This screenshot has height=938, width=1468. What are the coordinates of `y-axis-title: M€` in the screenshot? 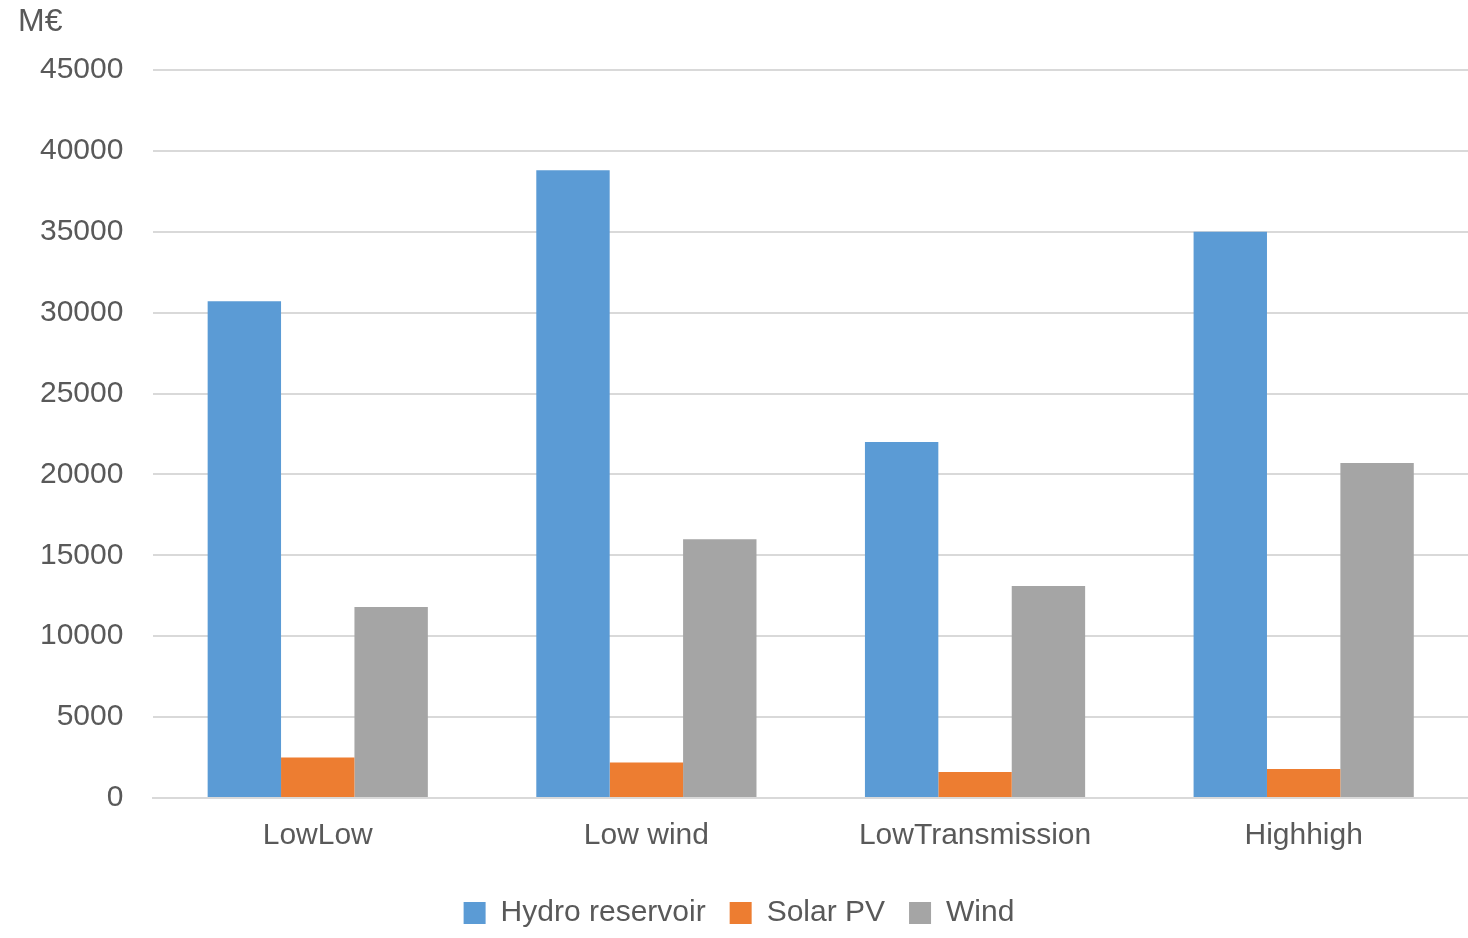 It's located at (40, 19).